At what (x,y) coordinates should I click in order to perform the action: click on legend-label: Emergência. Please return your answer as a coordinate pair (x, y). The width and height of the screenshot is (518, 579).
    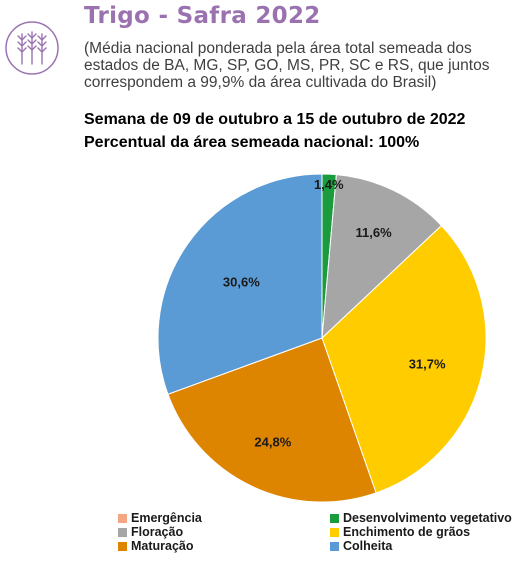
    Looking at the image, I should click on (166, 518).